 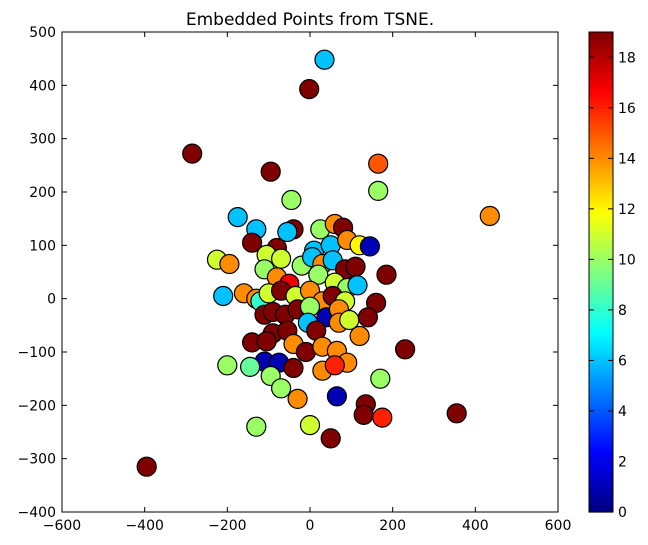 I want to click on colorbar-tick-label: 6, so click(x=622, y=361).